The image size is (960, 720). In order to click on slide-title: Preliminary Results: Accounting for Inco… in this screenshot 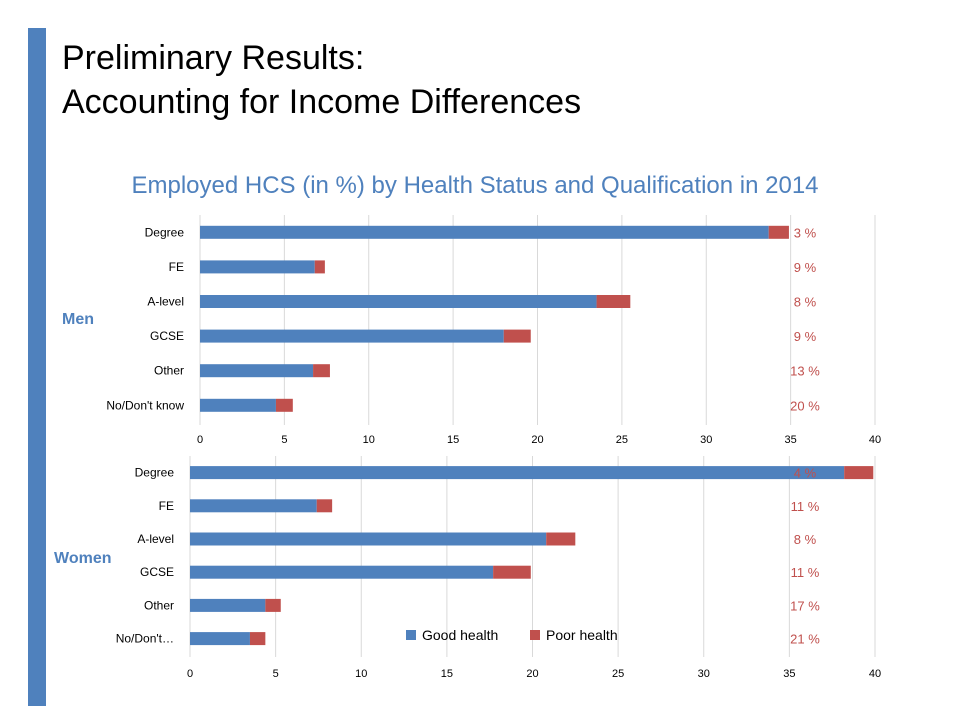, I will do `click(321, 80)`.